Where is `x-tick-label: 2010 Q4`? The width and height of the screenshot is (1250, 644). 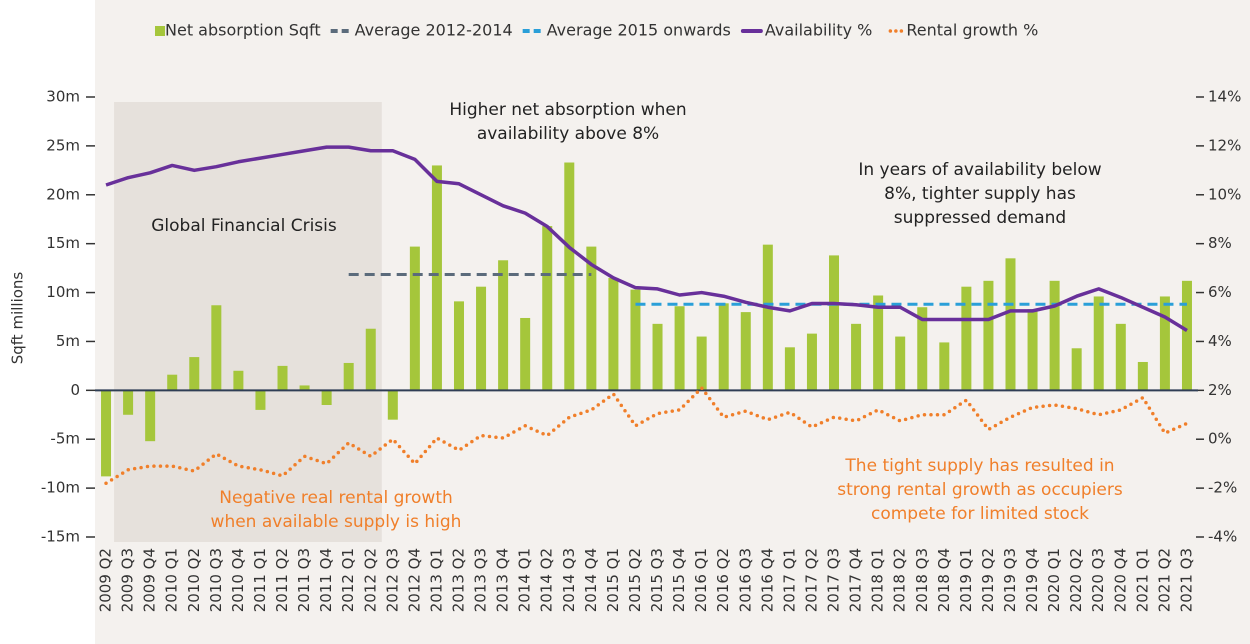 x-tick-label: 2010 Q4 is located at coordinates (238, 580).